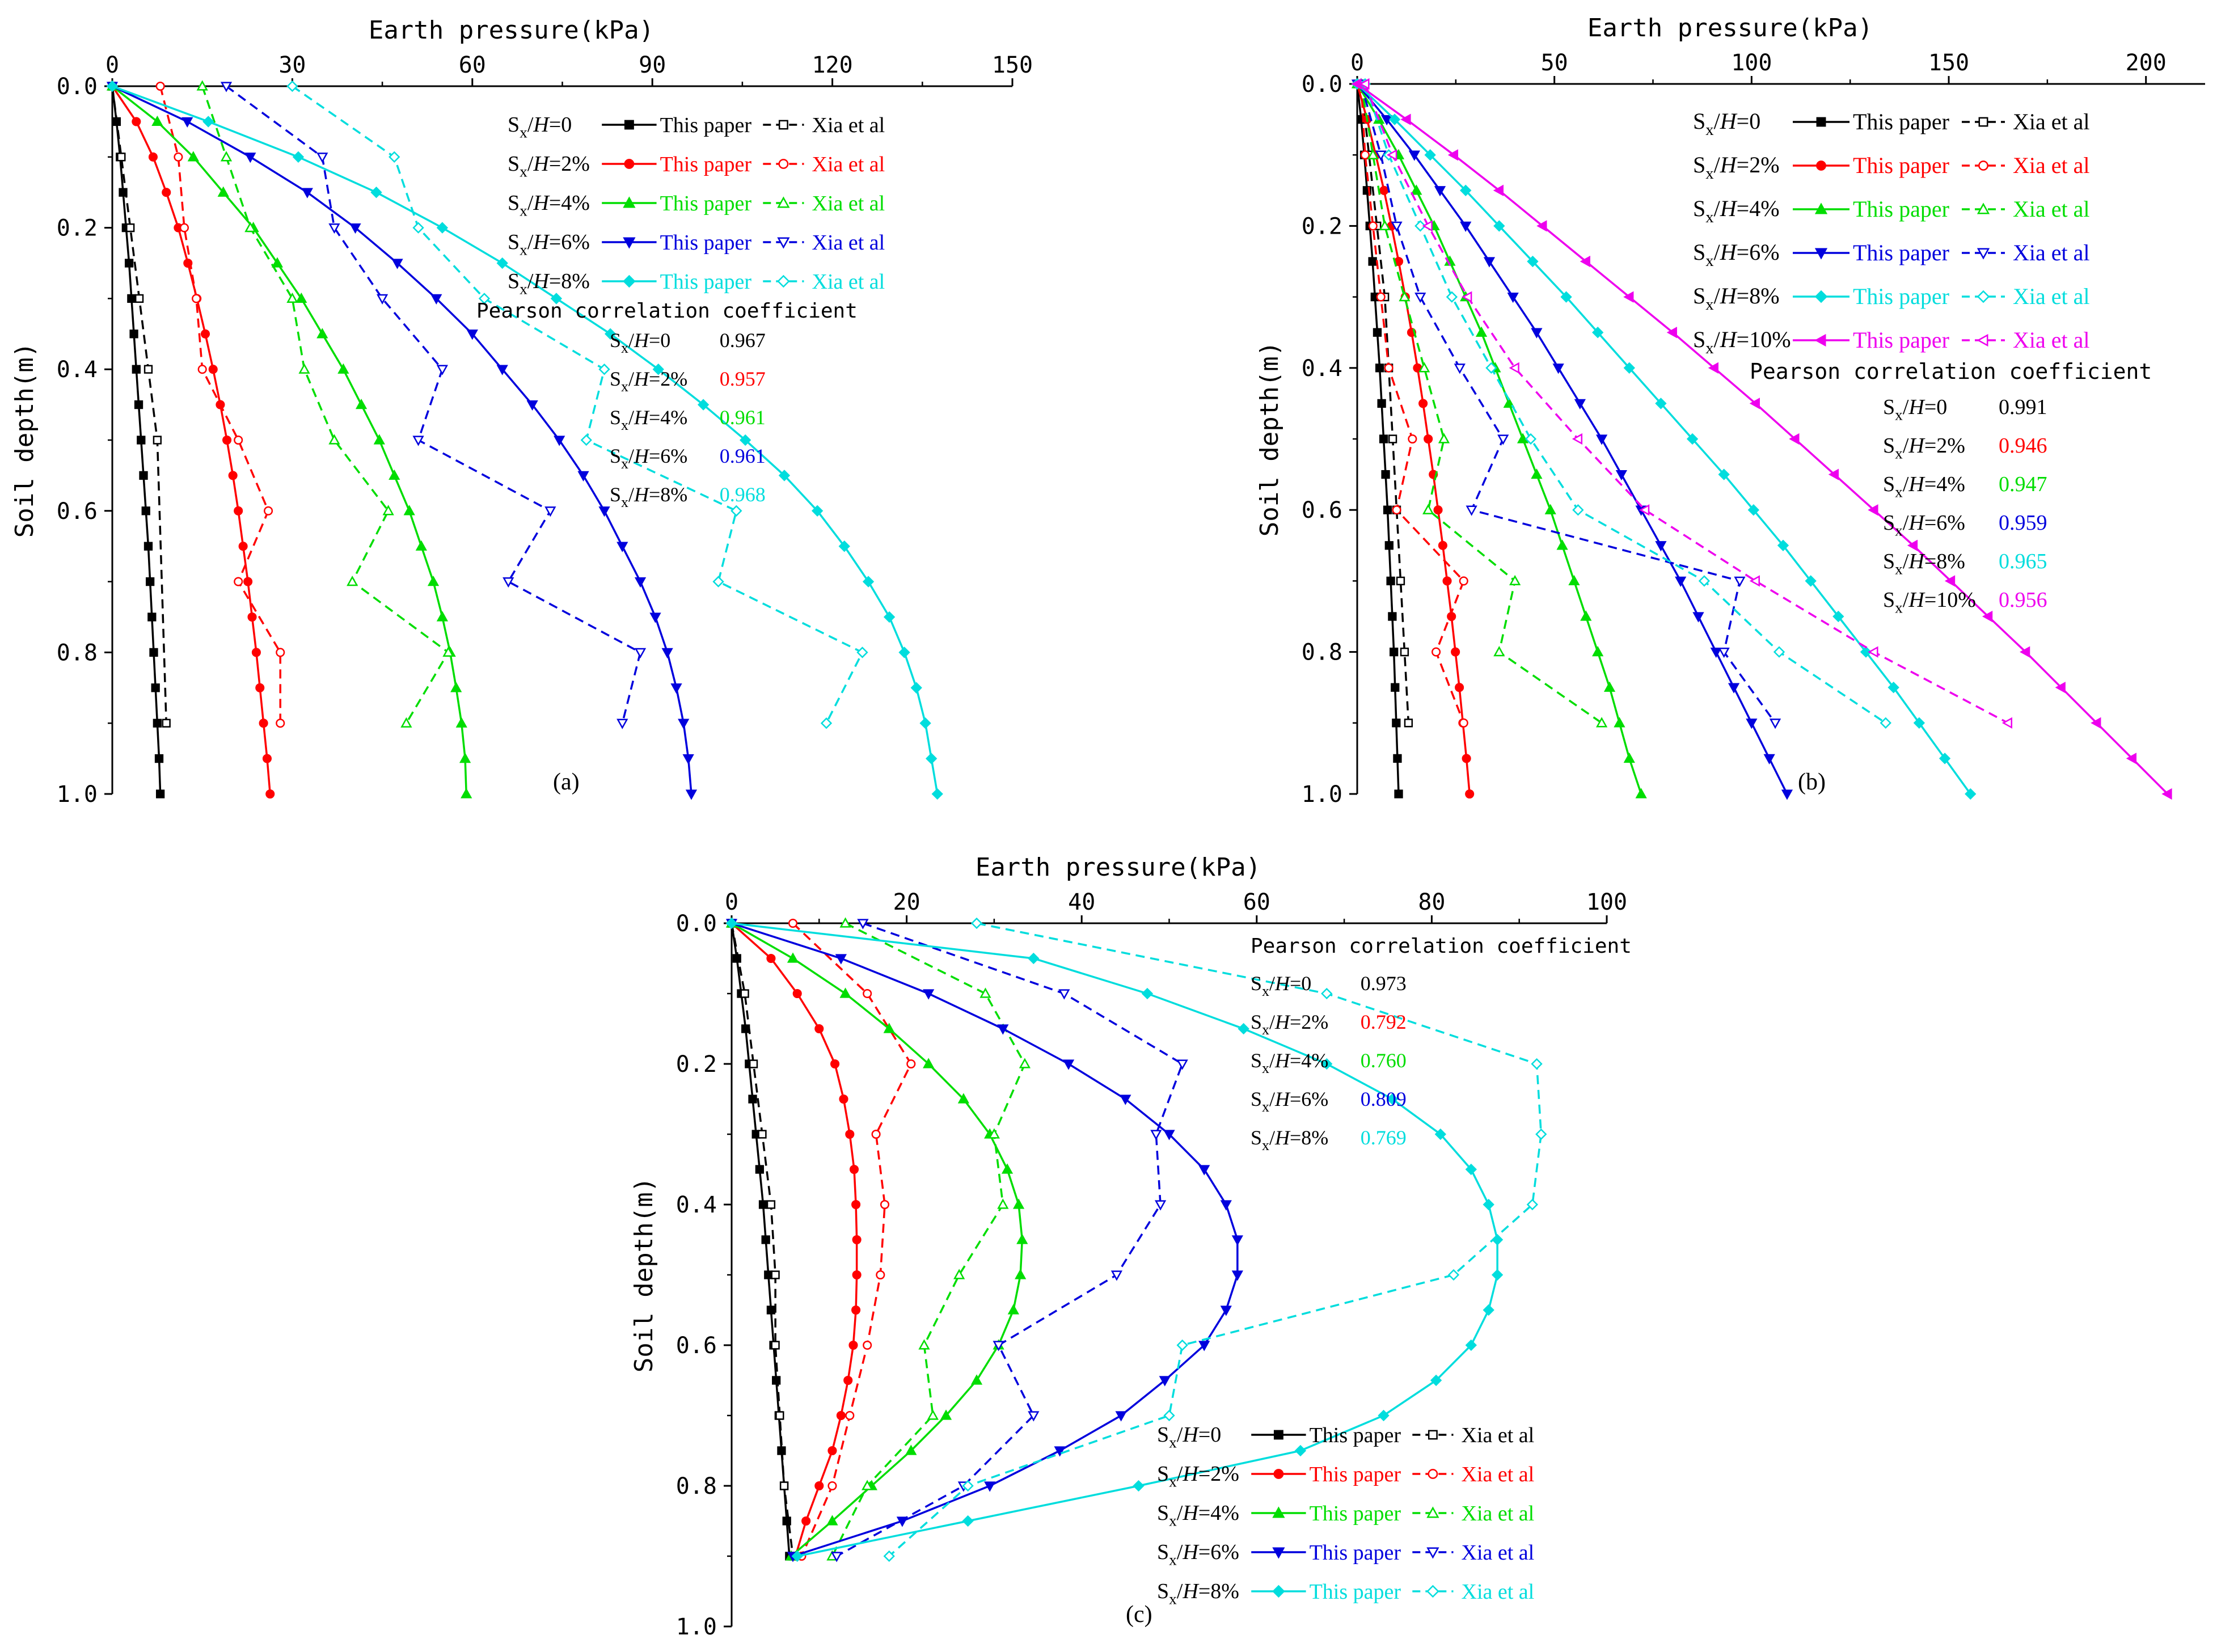 This screenshot has width=2238, height=1652. Describe the element at coordinates (1281, 985) in the screenshot. I see `pearson-row-label: Sx/H=0` at that location.